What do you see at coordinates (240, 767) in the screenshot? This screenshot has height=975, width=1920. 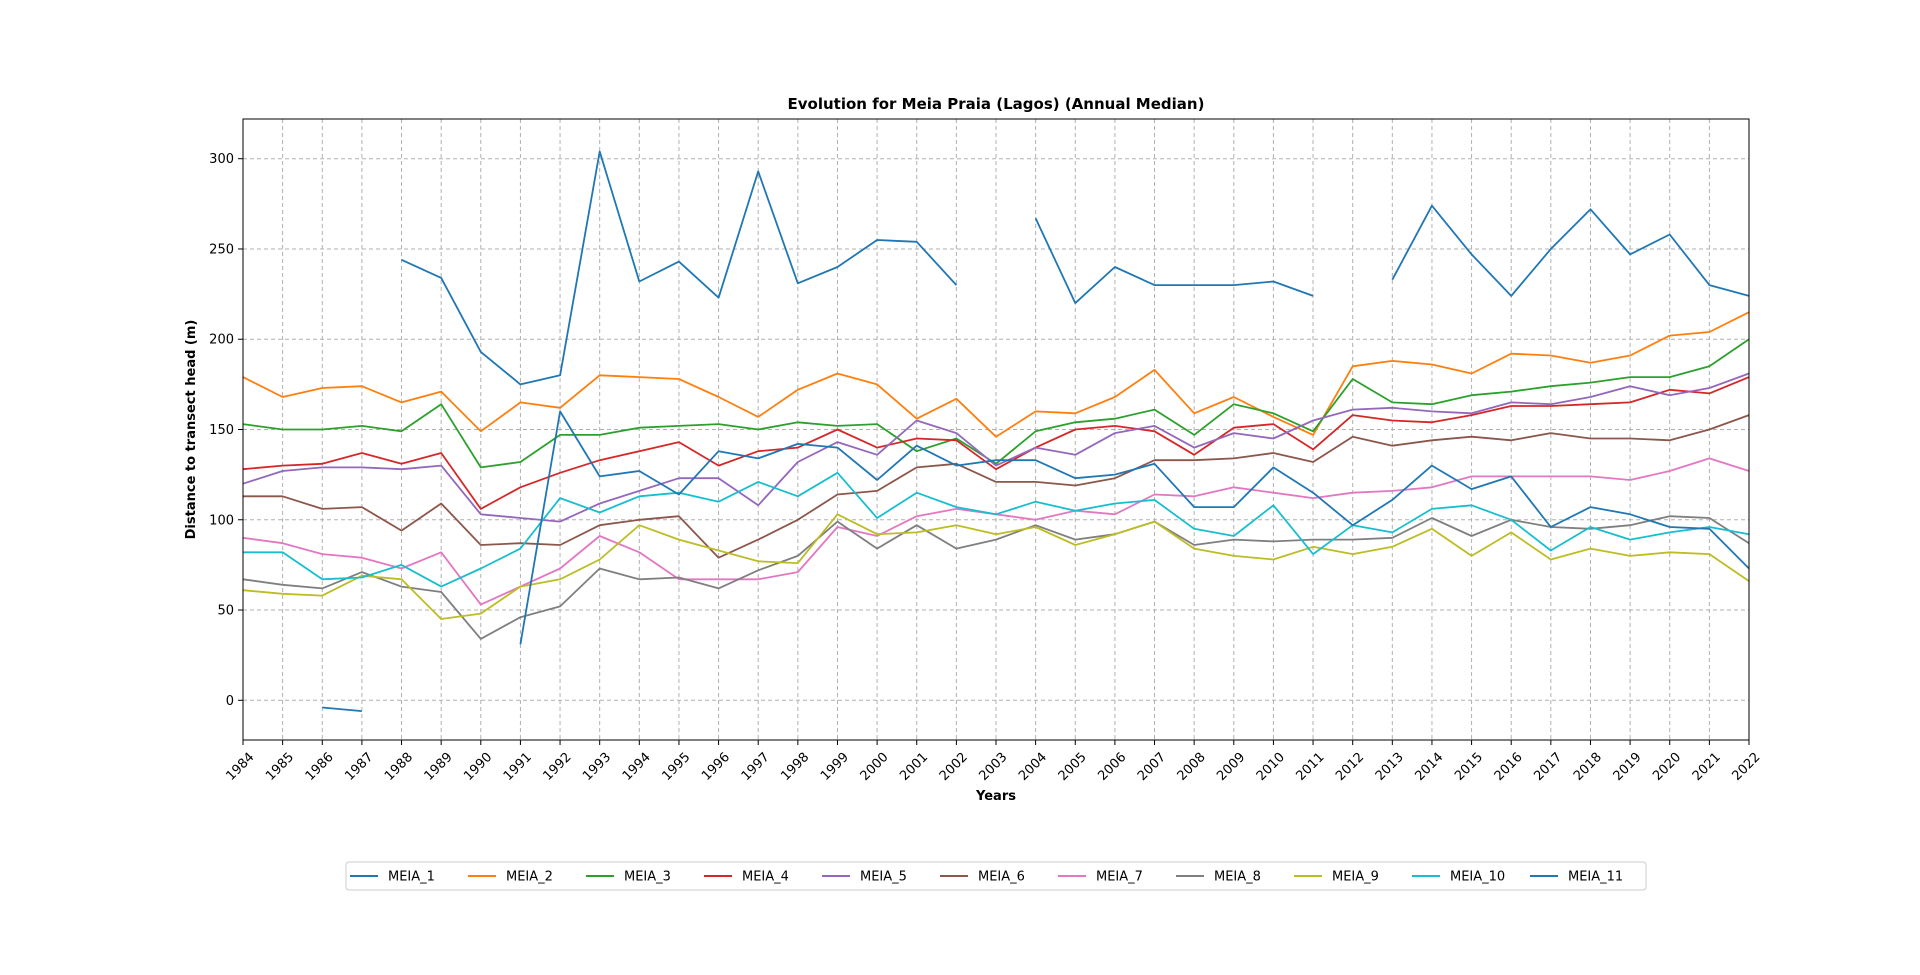 I see `x-tick-label: 1984` at bounding box center [240, 767].